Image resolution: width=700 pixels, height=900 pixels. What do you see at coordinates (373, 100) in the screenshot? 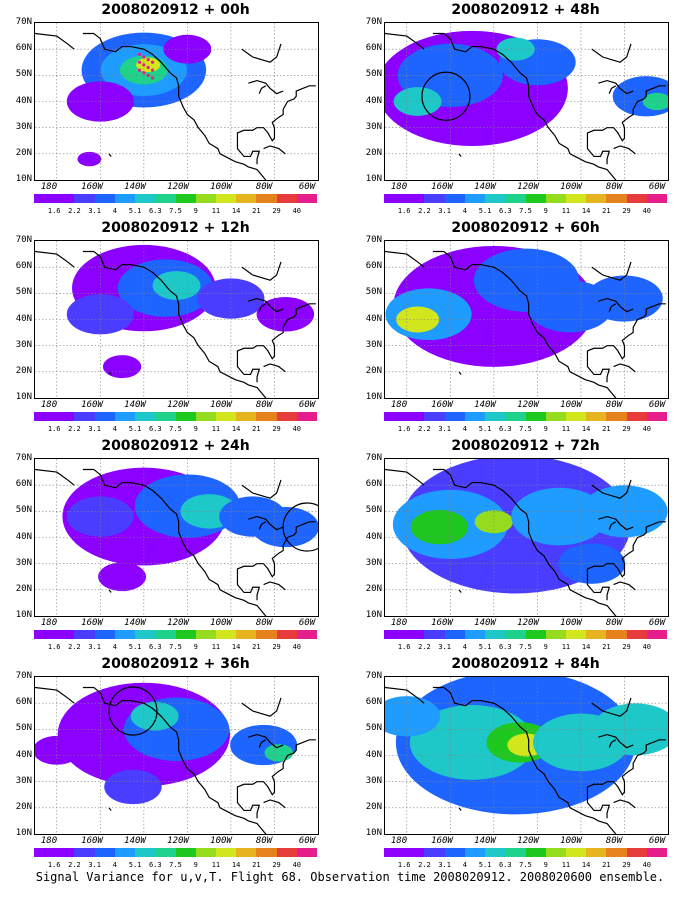
I see `lat-label: 40N` at bounding box center [373, 100].